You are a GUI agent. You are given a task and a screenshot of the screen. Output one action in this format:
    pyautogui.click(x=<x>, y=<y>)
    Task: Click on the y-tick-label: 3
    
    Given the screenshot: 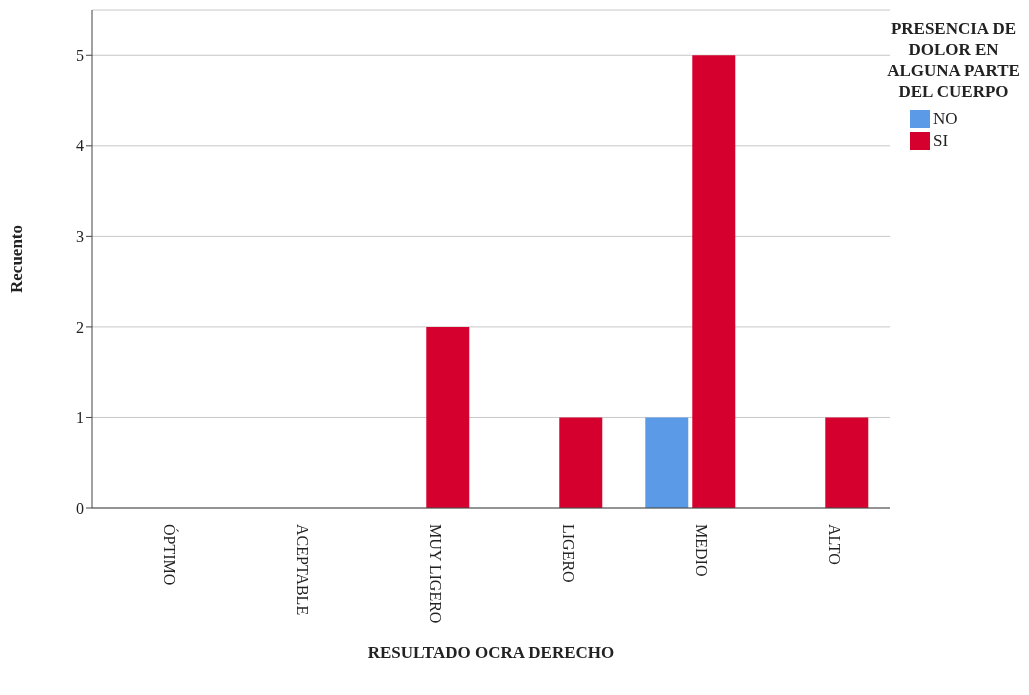 What is the action you would take?
    pyautogui.click(x=80, y=237)
    